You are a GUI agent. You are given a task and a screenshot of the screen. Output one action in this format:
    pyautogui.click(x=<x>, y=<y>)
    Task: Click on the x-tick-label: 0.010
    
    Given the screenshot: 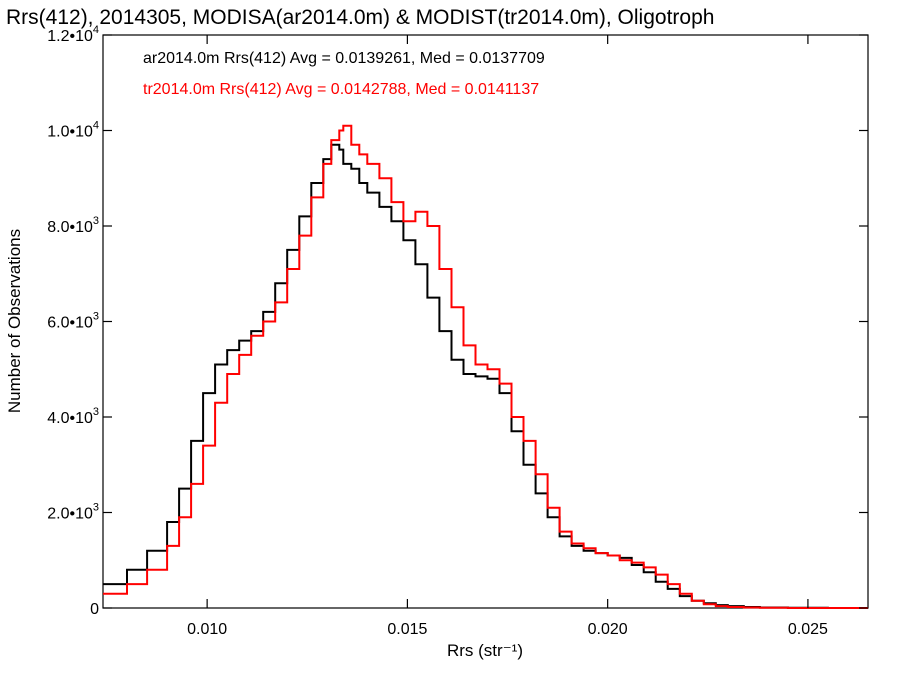 What is the action you would take?
    pyautogui.click(x=207, y=629)
    